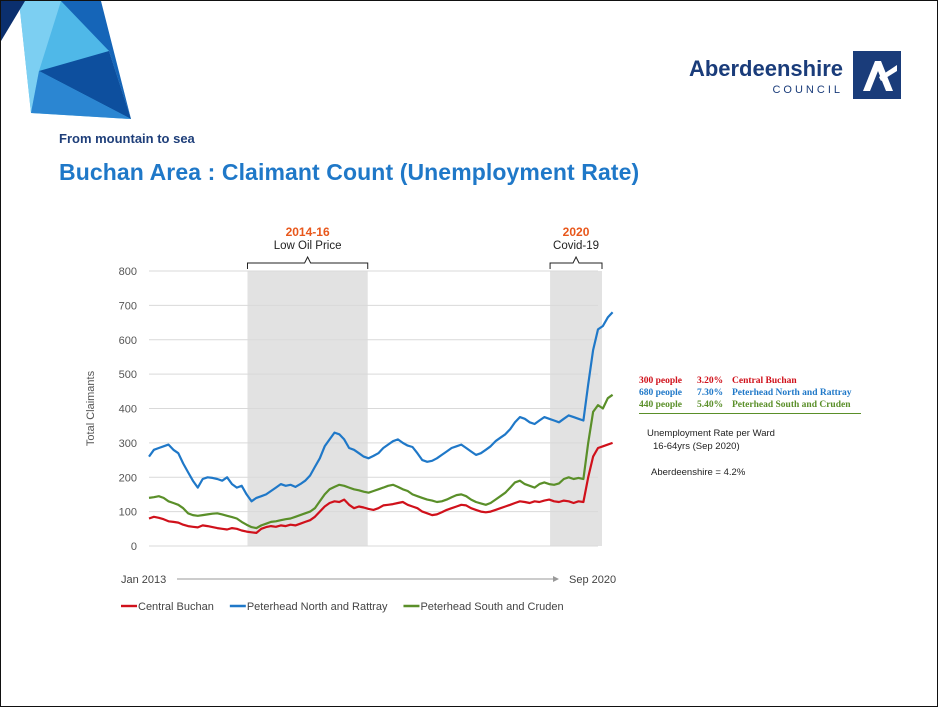 This screenshot has height=707, width=938. Describe the element at coordinates (750, 413) in the screenshot. I see `ward-underline` at that location.